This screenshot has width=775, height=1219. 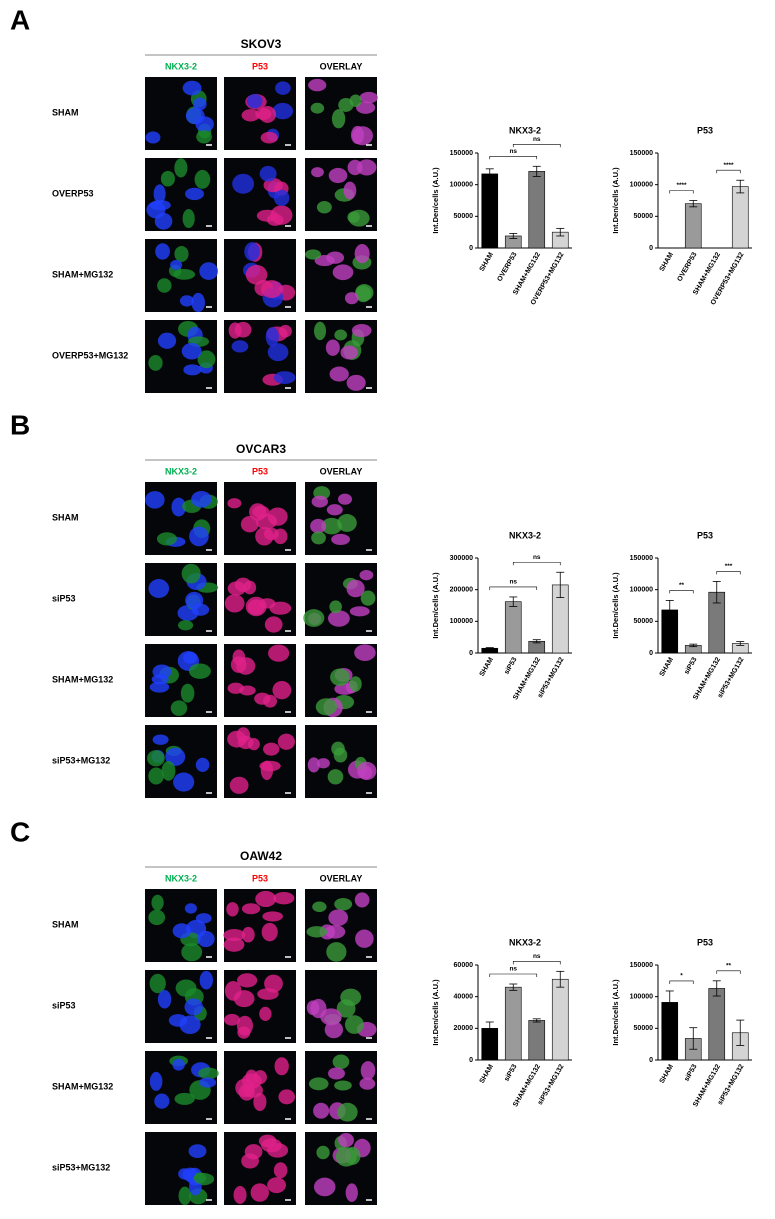 What do you see at coordinates (260, 66) in the screenshot?
I see `column-header: P53` at bounding box center [260, 66].